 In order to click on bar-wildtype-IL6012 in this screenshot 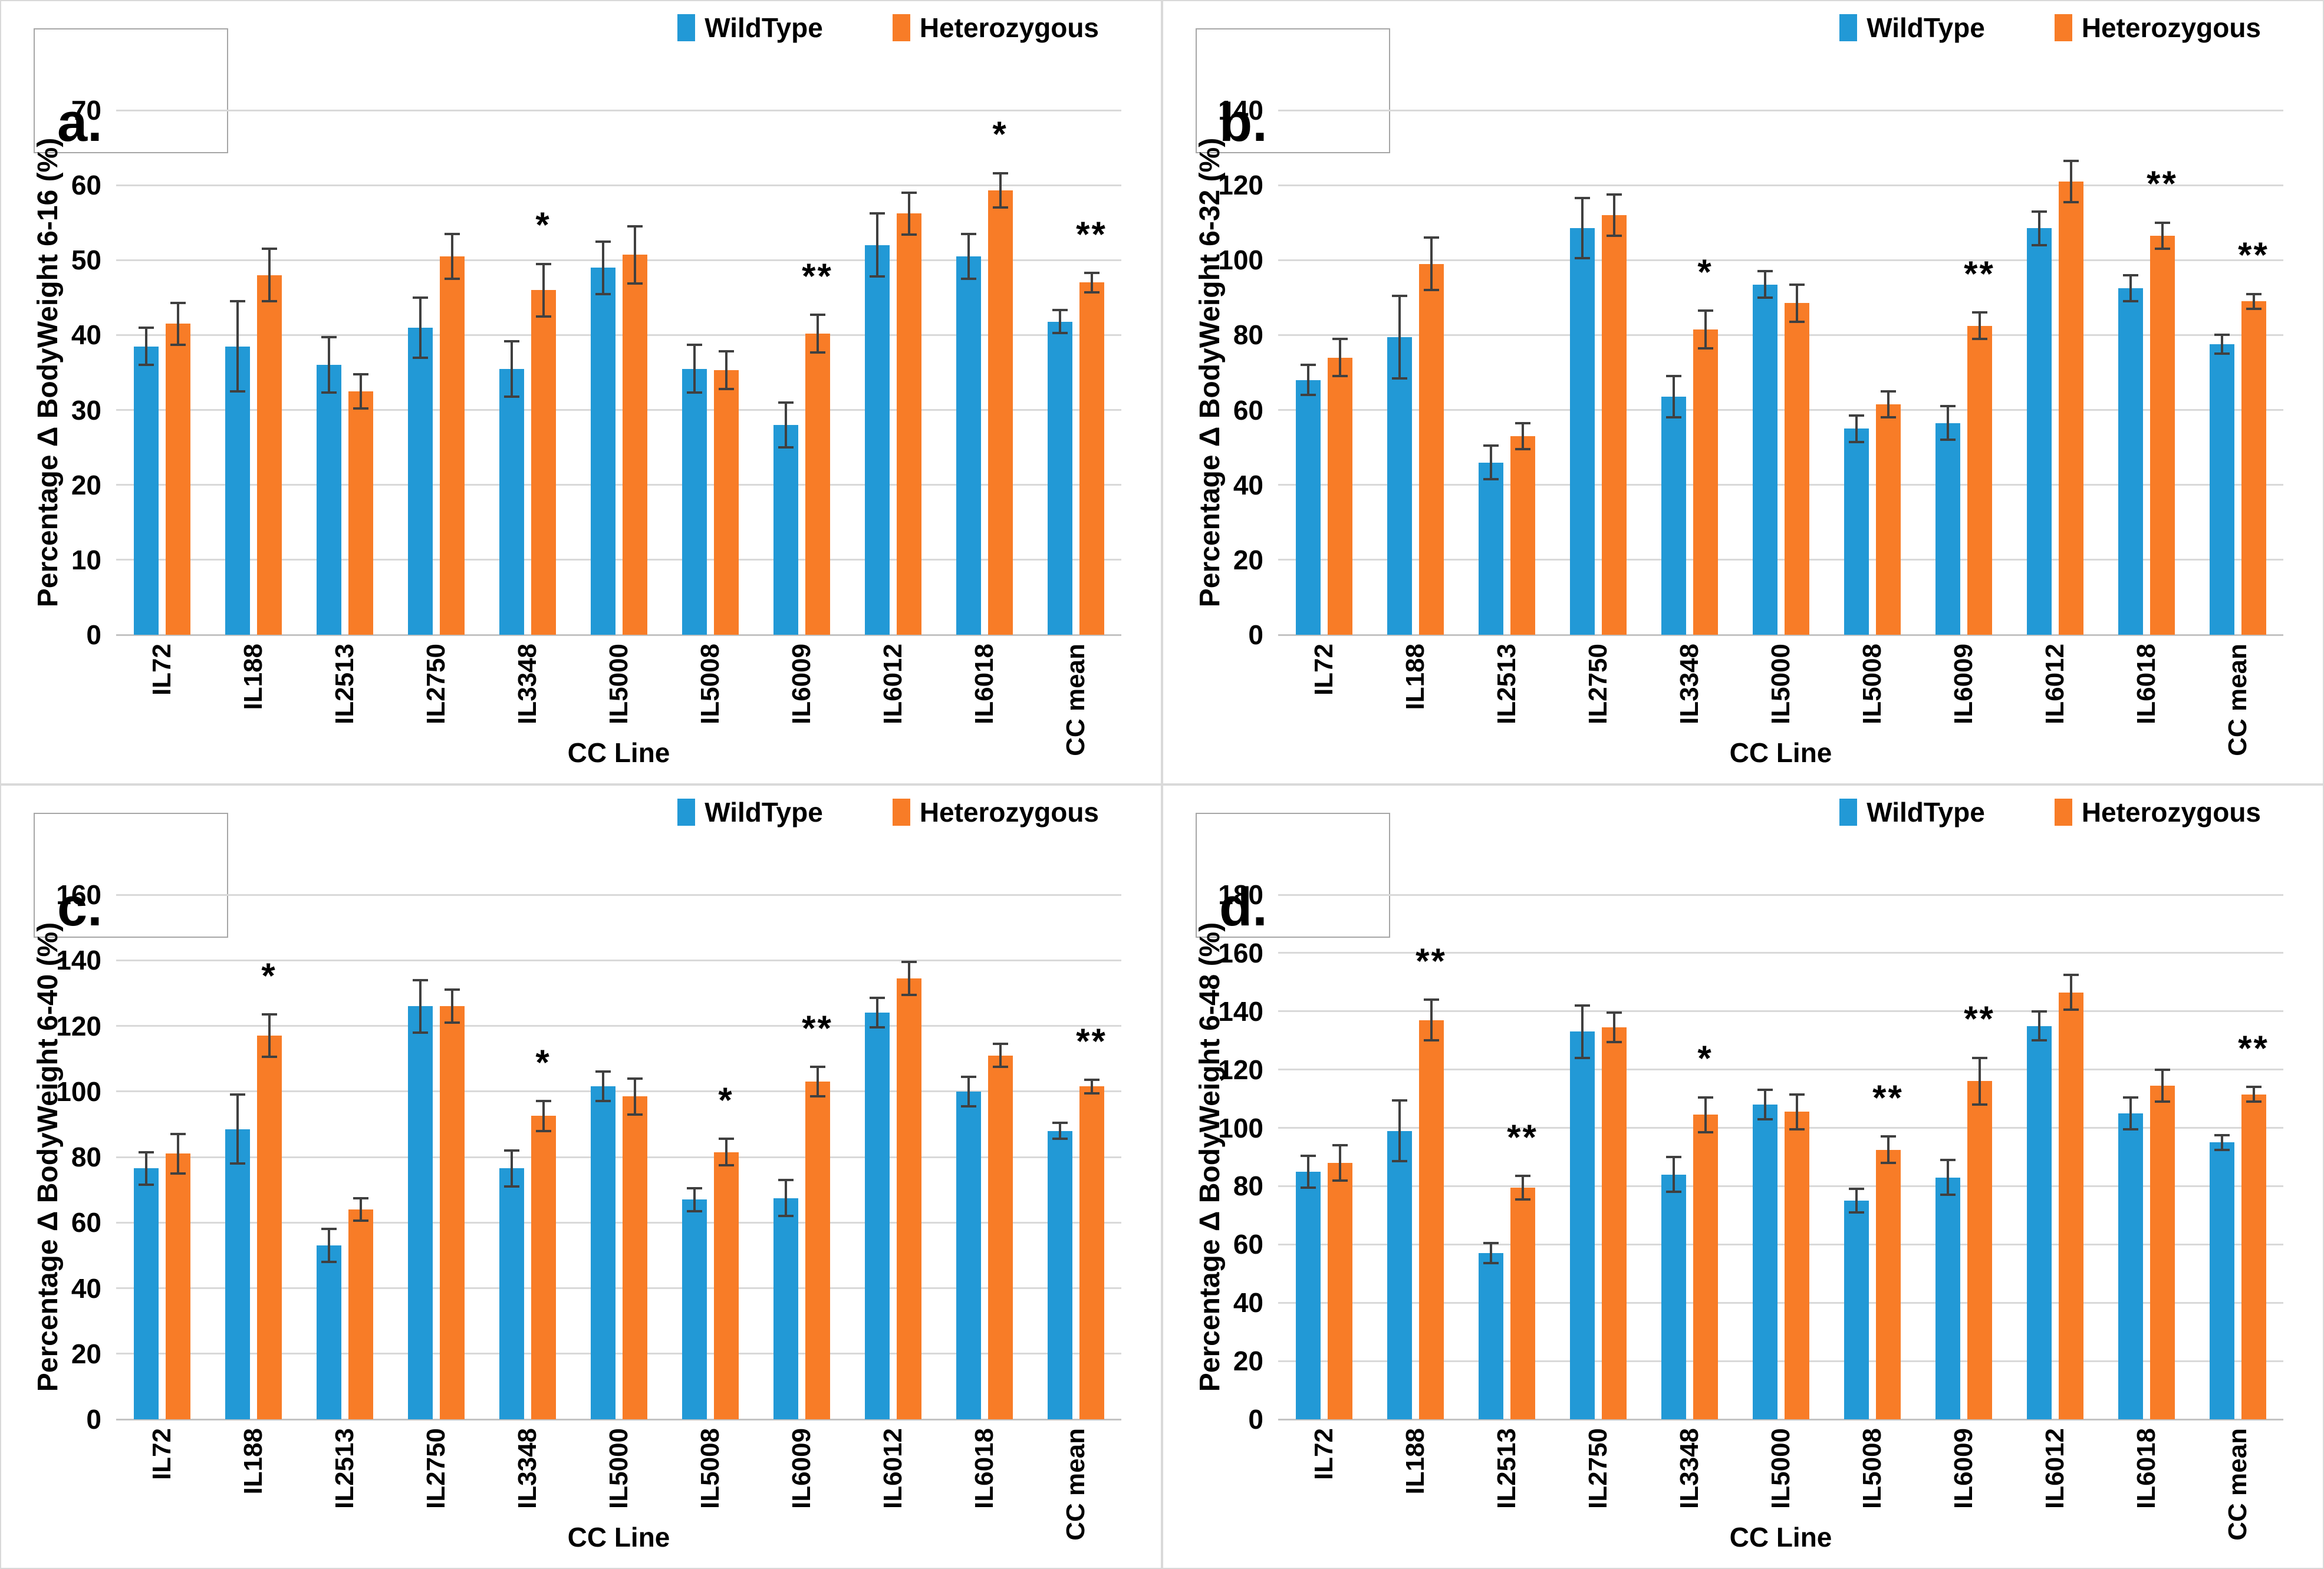, I will do `click(877, 1216)`.